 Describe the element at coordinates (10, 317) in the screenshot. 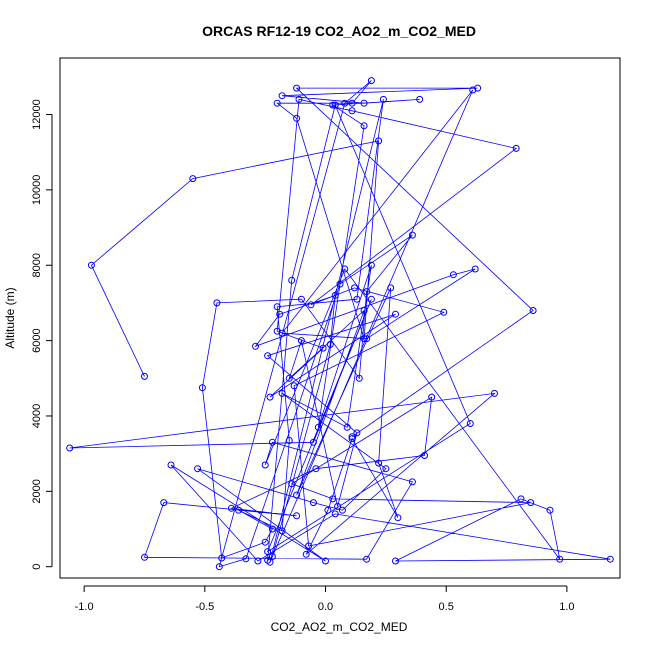

I see `y-axis-label: Altitude (m)` at that location.